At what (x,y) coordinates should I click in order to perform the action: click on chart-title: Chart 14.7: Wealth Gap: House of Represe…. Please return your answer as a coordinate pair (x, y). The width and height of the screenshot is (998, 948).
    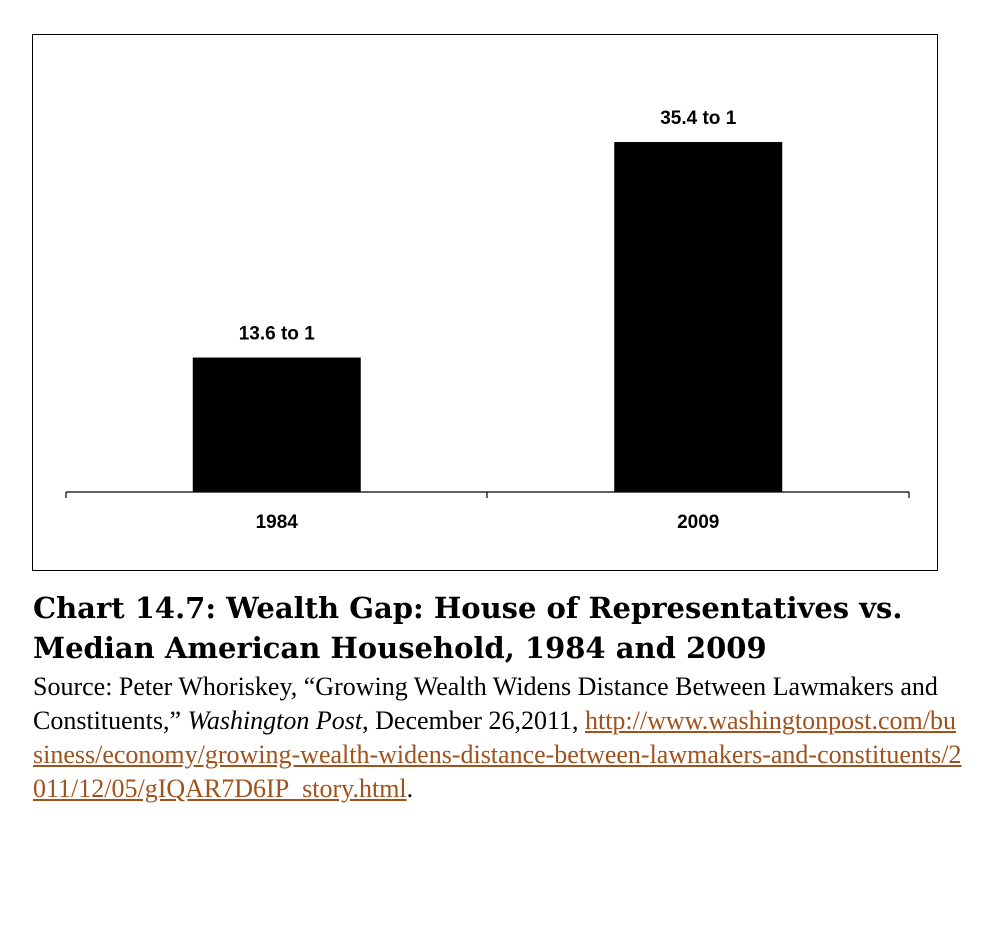
    Looking at the image, I should click on (468, 628).